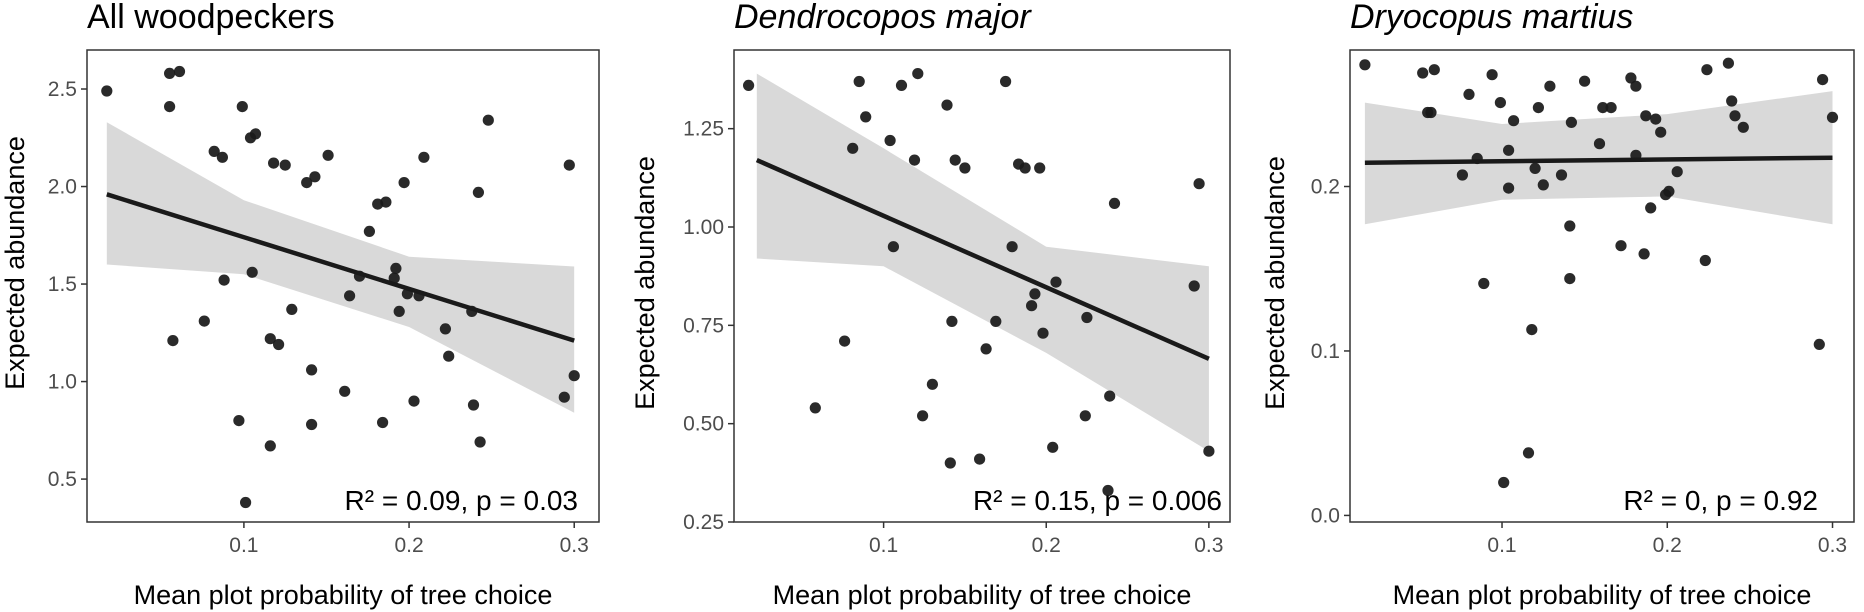  Describe the element at coordinates (1667, 545) in the screenshot. I see `x-tick-label: 0.2` at that location.